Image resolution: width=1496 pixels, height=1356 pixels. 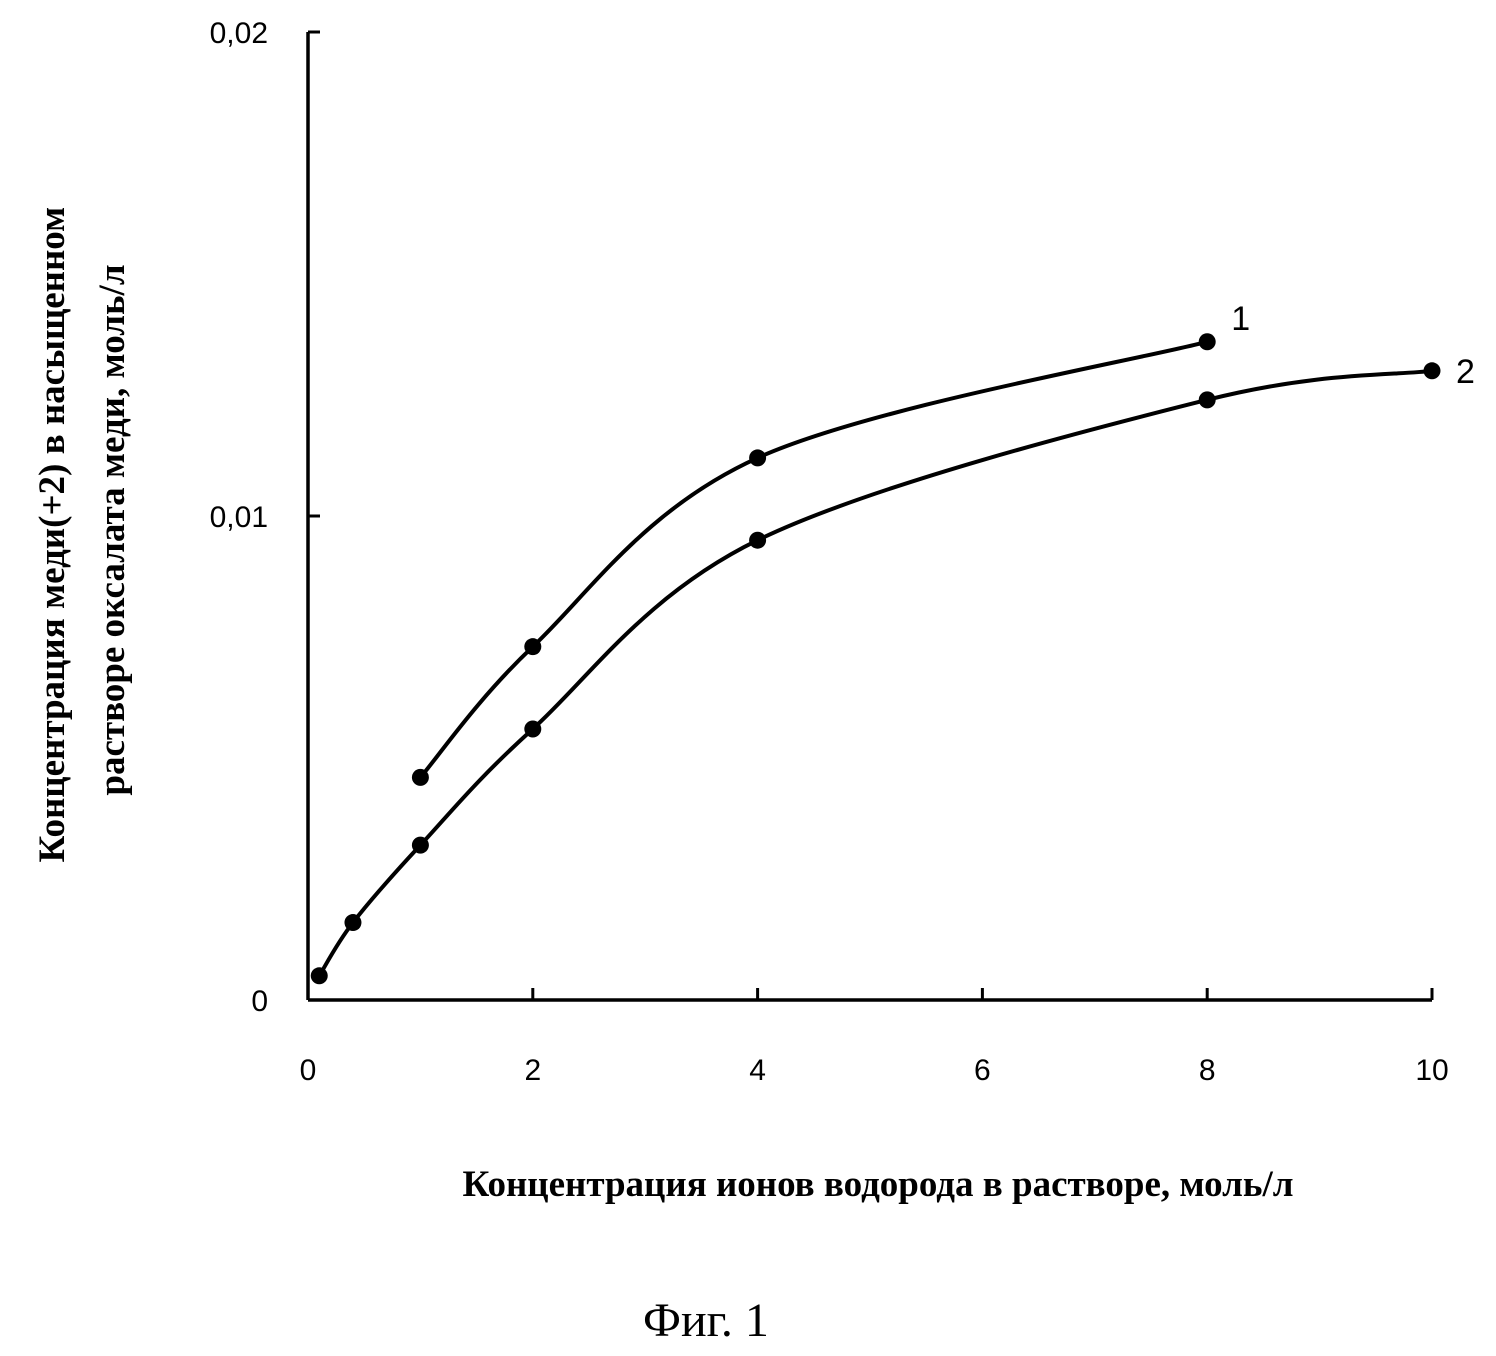 I want to click on x-tick-label: 6, so click(x=982, y=1070).